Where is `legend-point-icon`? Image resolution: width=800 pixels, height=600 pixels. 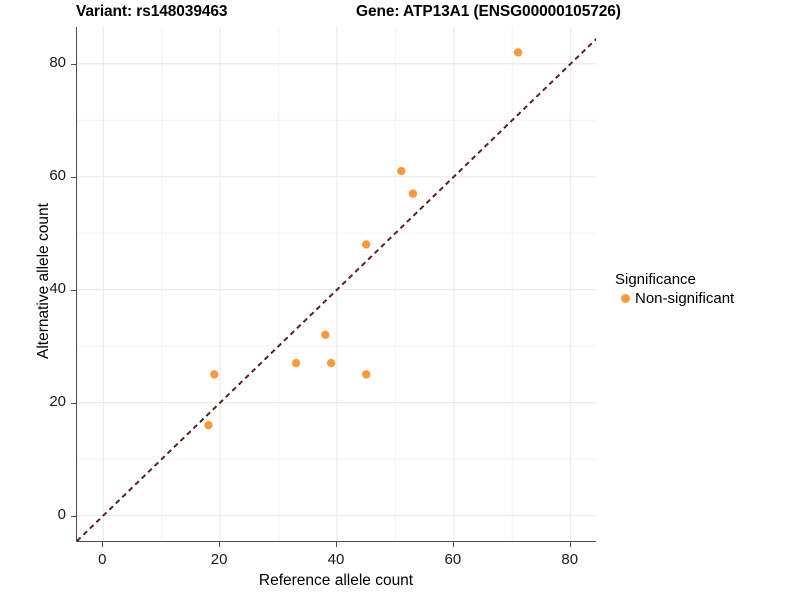 legend-point-icon is located at coordinates (625, 298).